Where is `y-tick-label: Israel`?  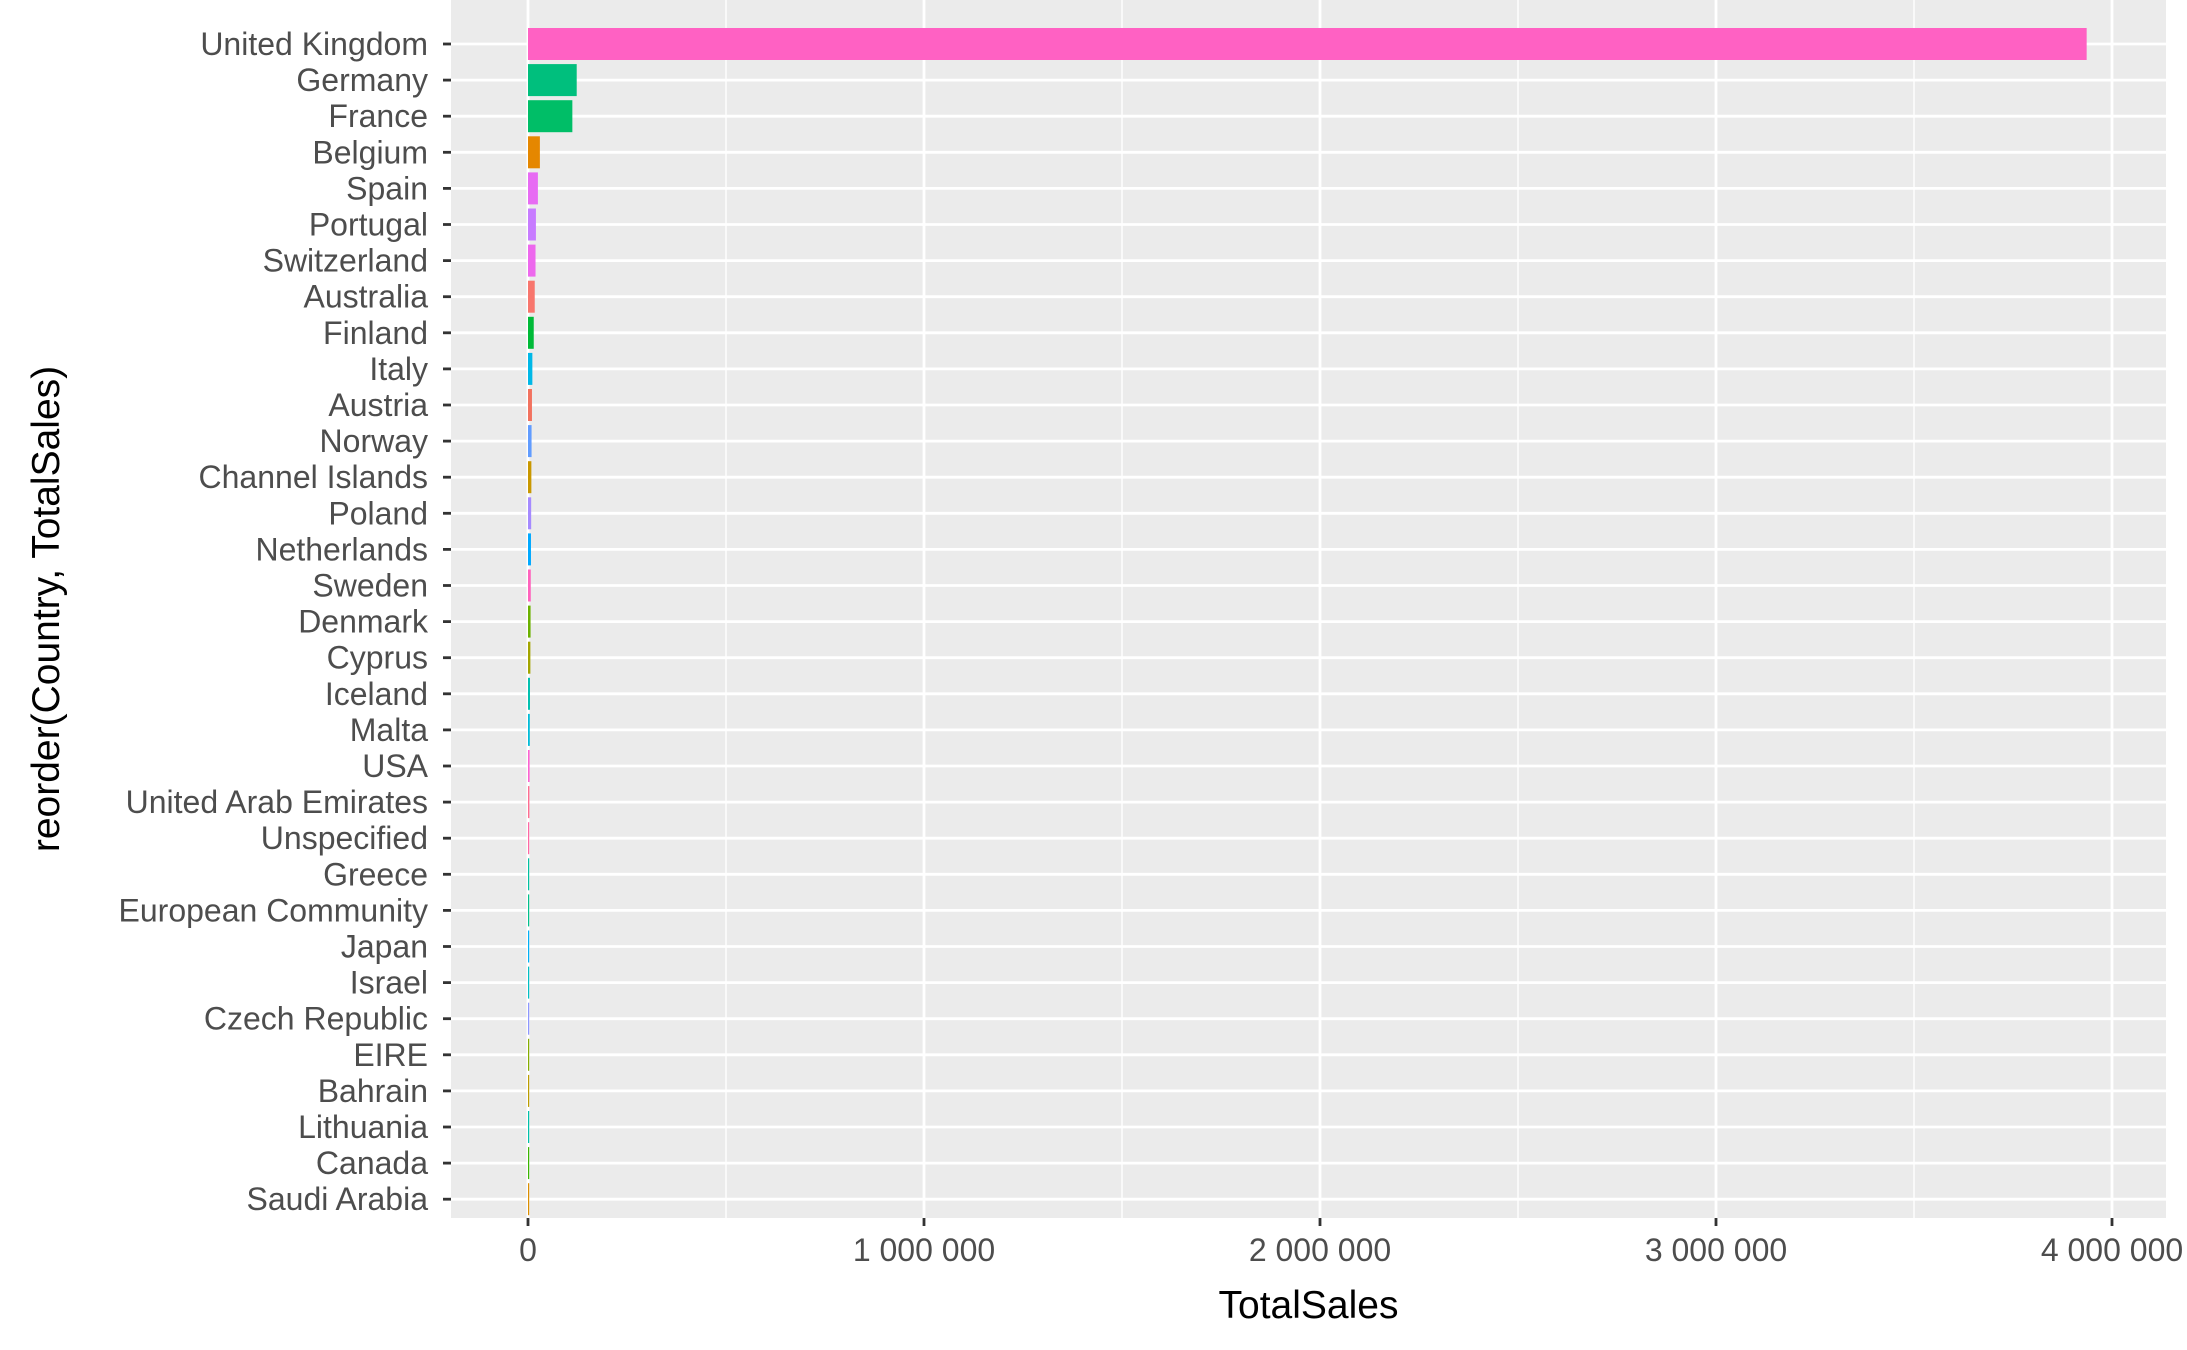
y-tick-label: Israel is located at coordinates (389, 983).